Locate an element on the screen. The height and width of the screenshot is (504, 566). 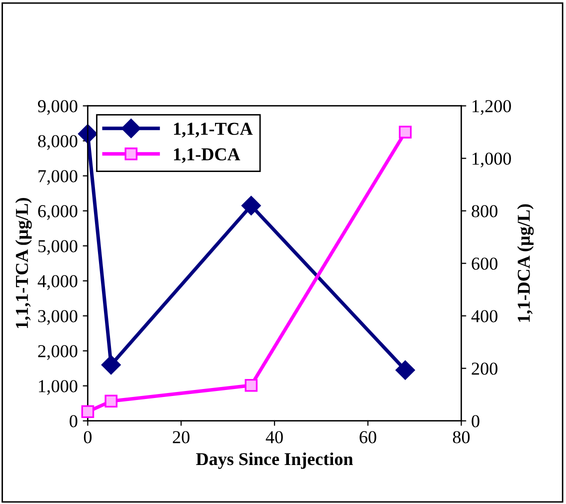
y2-tick-label: 600 is located at coordinates (485, 264).